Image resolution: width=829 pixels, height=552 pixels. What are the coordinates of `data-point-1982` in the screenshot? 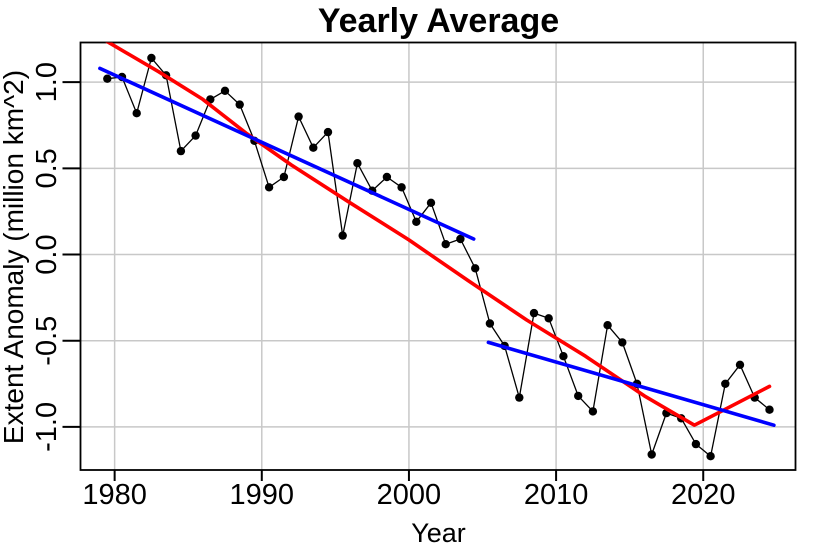 It's located at (151, 58).